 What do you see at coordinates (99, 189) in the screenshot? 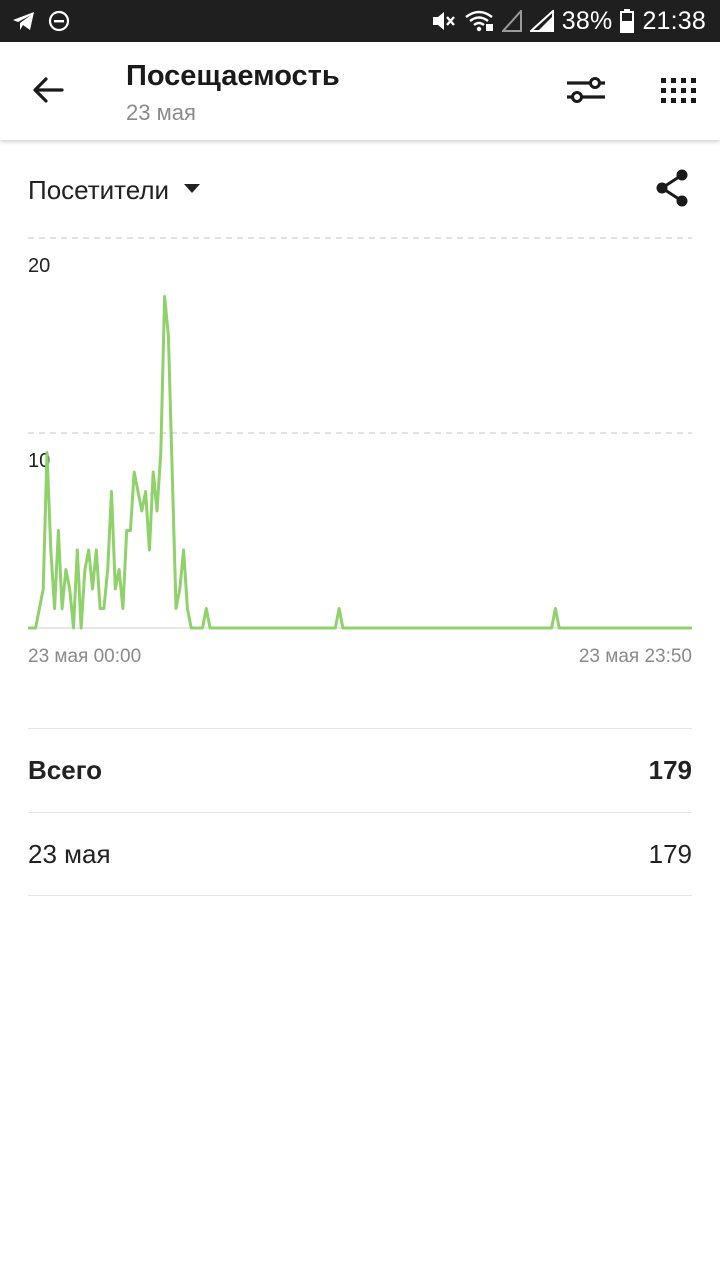
I see `metric-label: Посетители` at bounding box center [99, 189].